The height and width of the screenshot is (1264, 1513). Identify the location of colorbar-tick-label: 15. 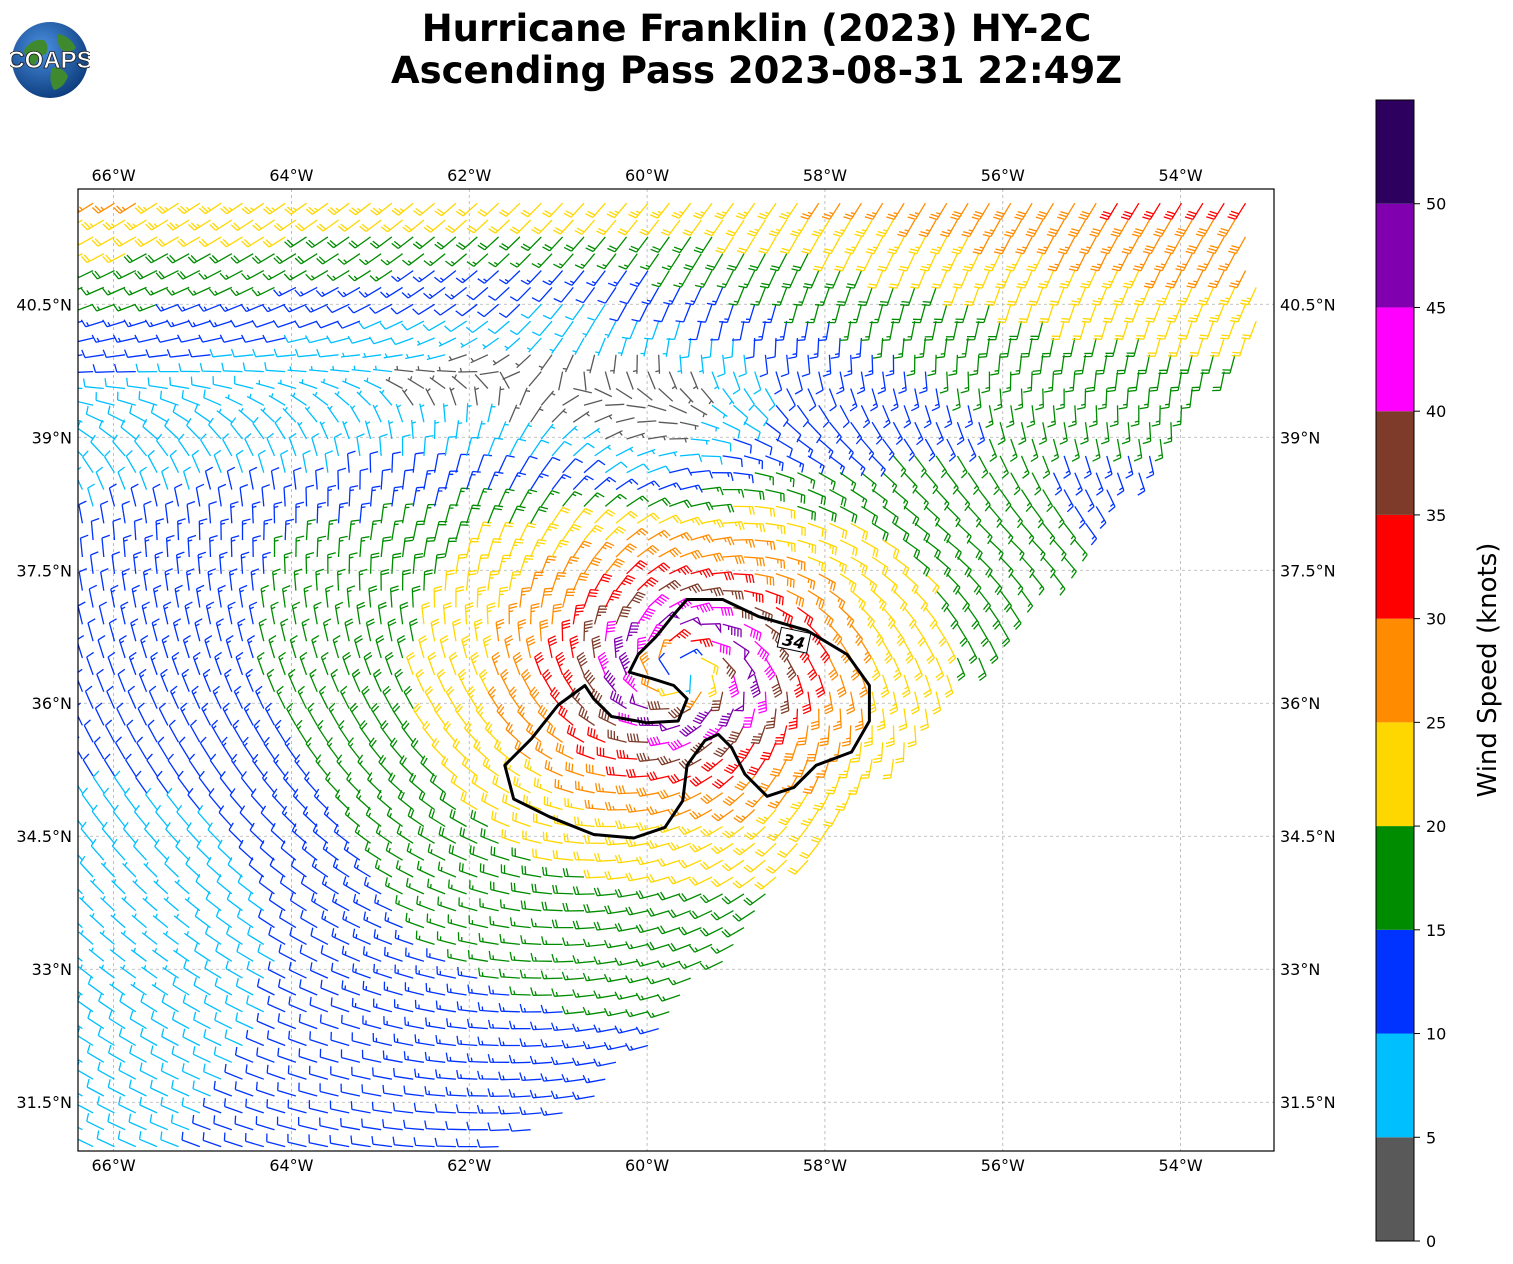
(1436, 930).